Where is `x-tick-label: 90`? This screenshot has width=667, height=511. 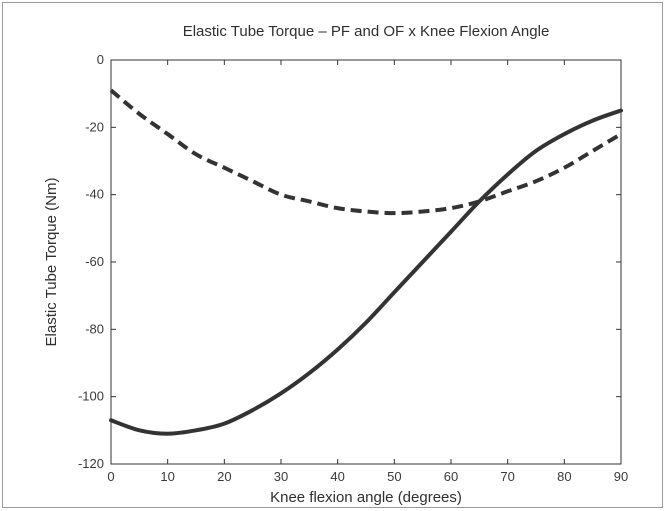
x-tick-label: 90 is located at coordinates (621, 476).